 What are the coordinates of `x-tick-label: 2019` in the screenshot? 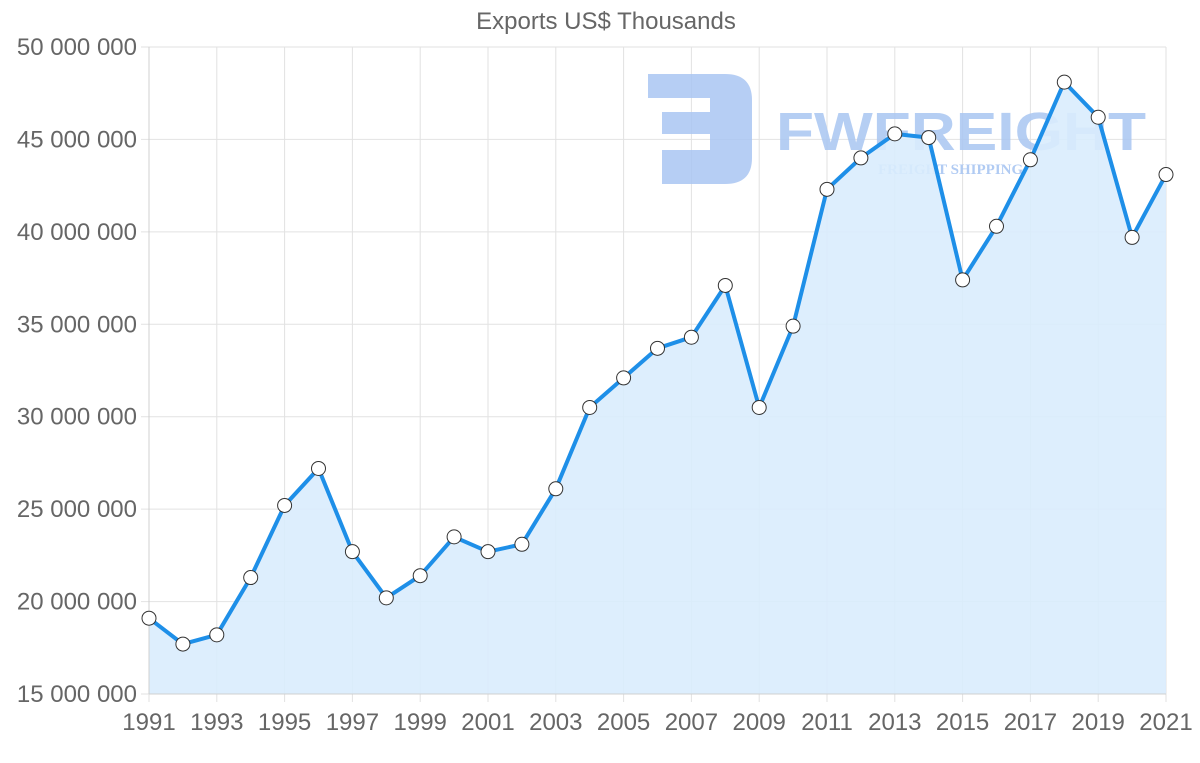 It's located at (1098, 722).